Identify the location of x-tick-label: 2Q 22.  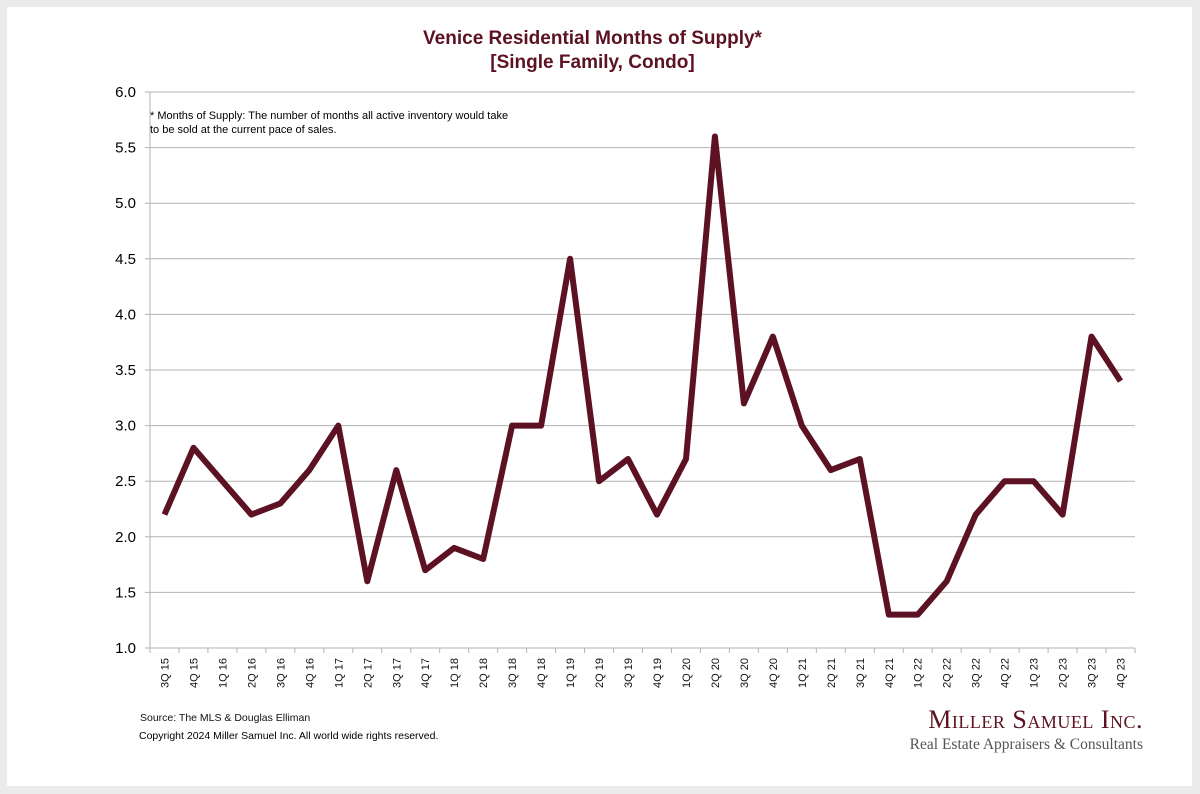
(948, 673).